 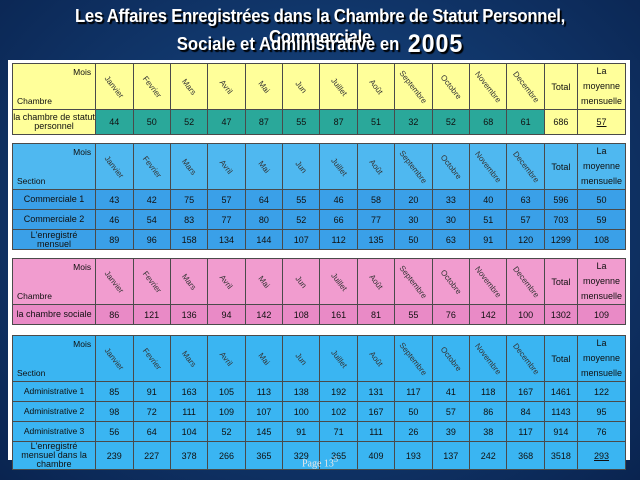 I want to click on value-cell: 138, so click(x=301, y=391).